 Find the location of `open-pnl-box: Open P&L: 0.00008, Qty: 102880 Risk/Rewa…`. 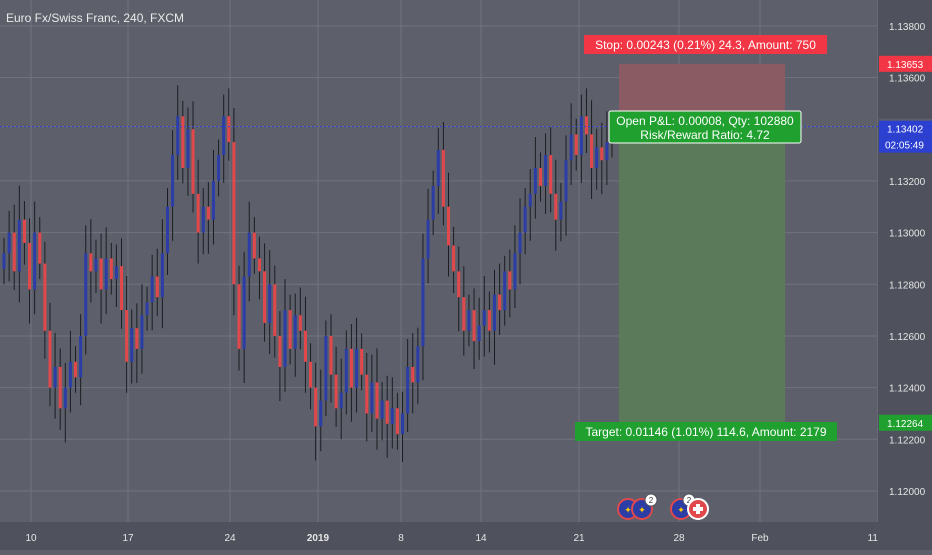

open-pnl-box: Open P&L: 0.00008, Qty: 102880 Risk/Rewa… is located at coordinates (705, 127).